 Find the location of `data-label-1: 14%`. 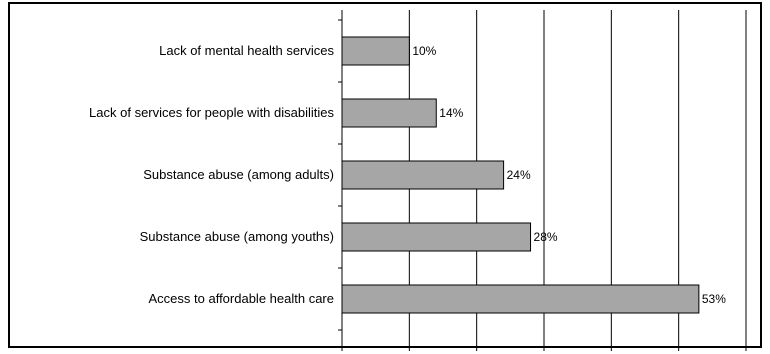

data-label-1: 14% is located at coordinates (451, 113).